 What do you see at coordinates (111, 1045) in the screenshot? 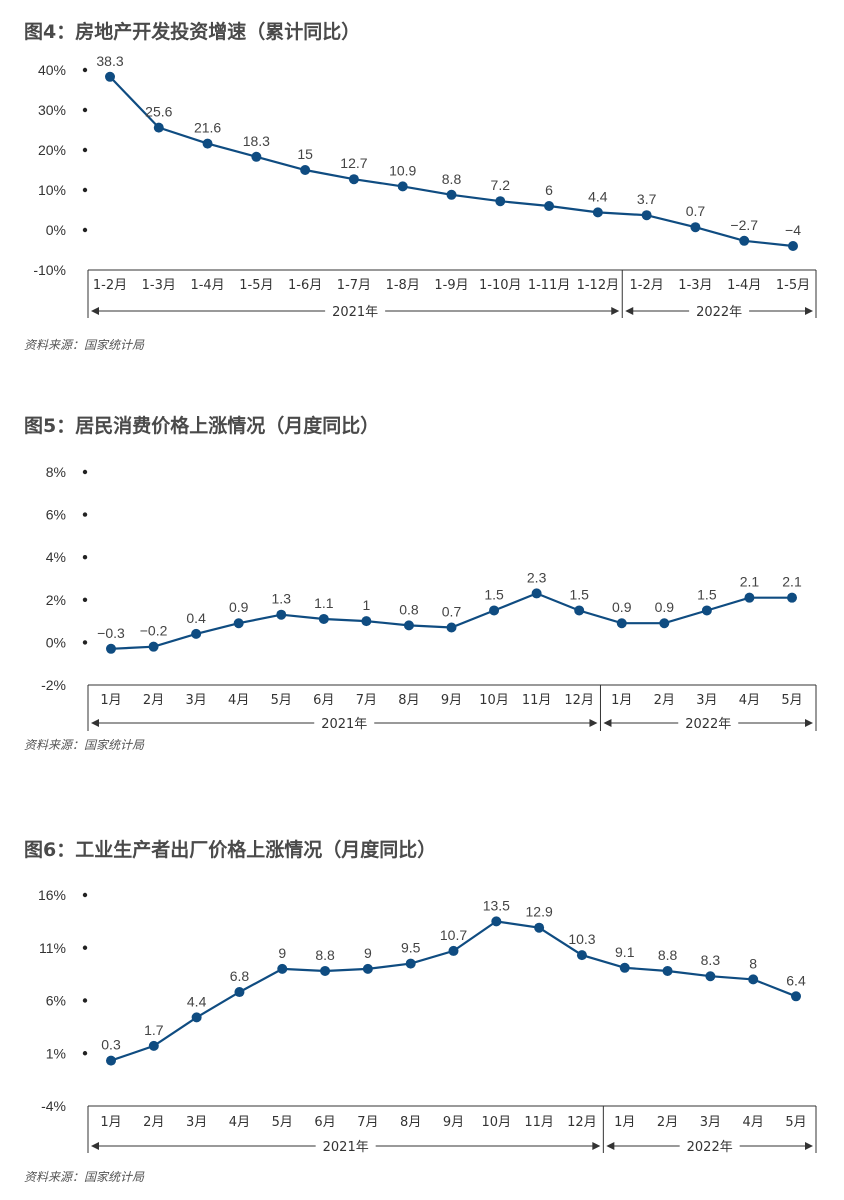
I see `data-label: 0.3` at bounding box center [111, 1045].